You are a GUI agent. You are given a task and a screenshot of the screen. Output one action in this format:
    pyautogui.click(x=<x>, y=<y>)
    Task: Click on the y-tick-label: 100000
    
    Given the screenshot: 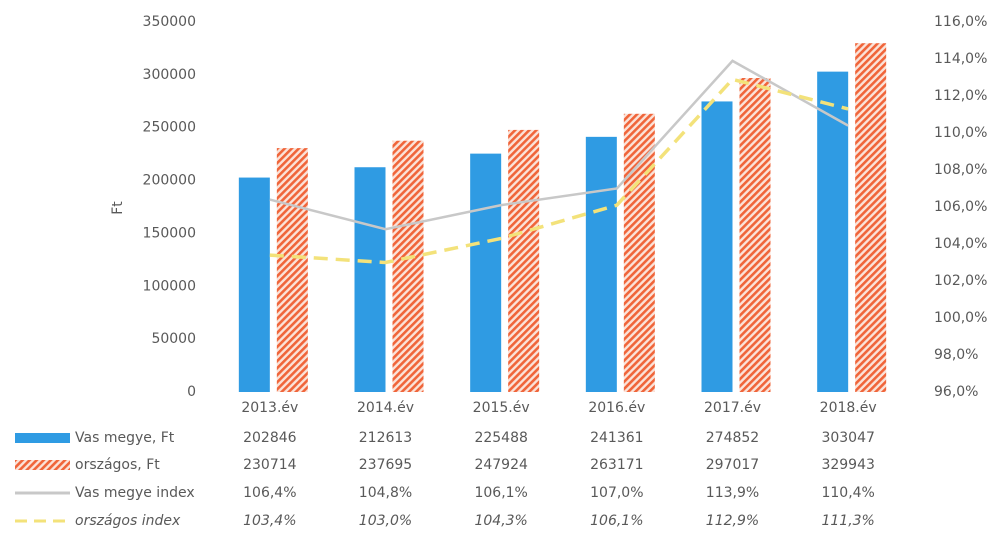 What is the action you would take?
    pyautogui.click(x=169, y=286)
    